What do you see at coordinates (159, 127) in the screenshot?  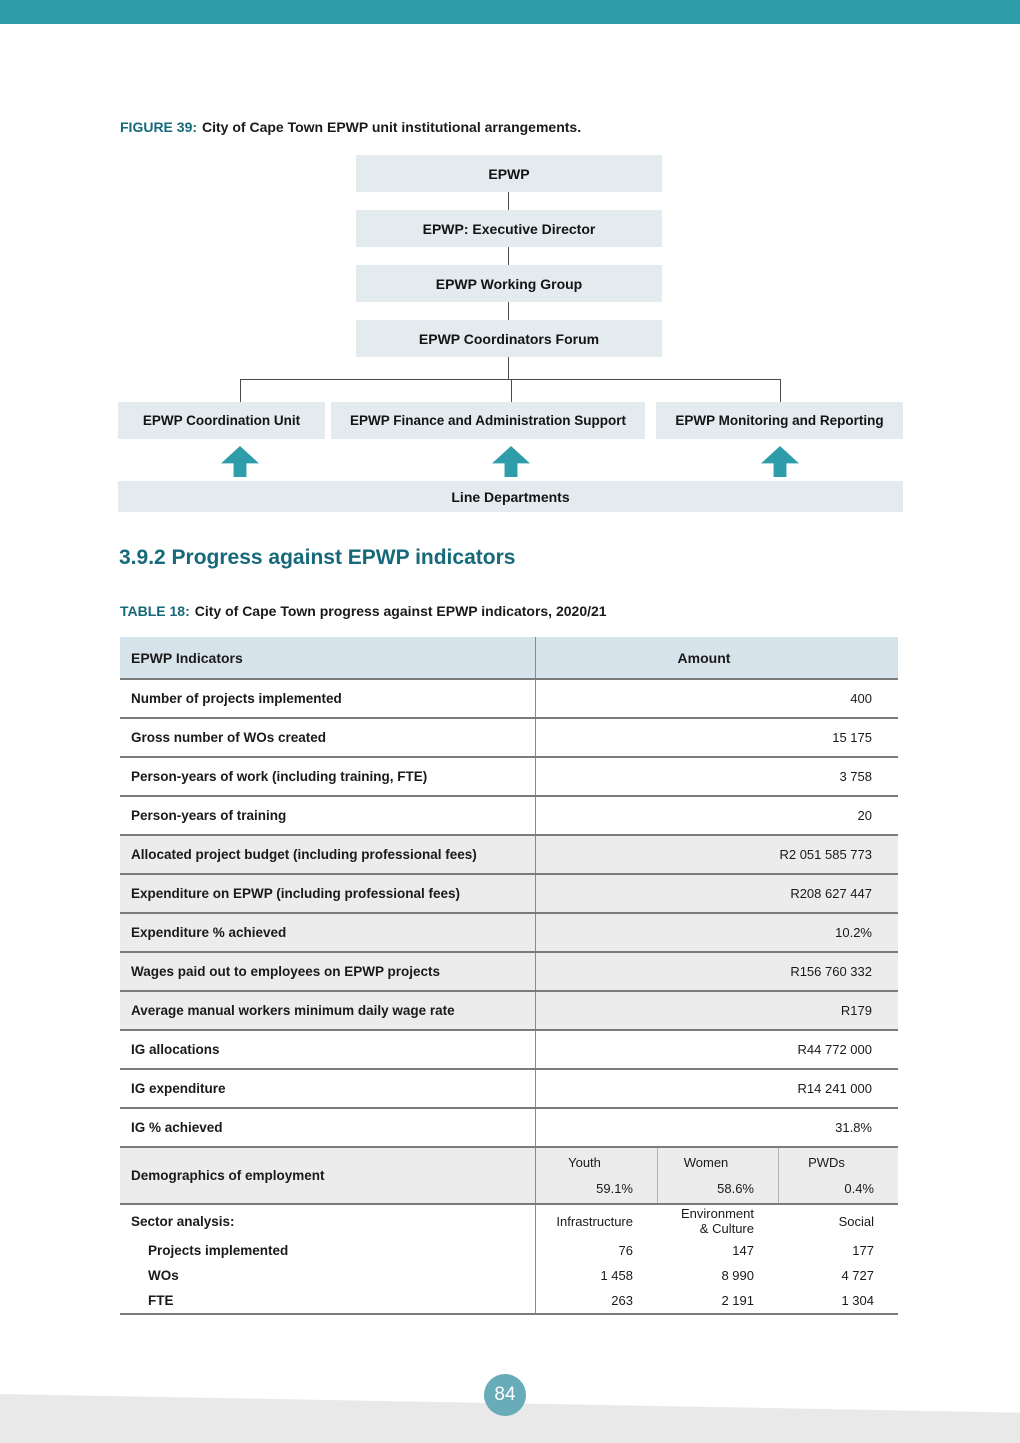 I see `figure-label: FIGURE 39:` at bounding box center [159, 127].